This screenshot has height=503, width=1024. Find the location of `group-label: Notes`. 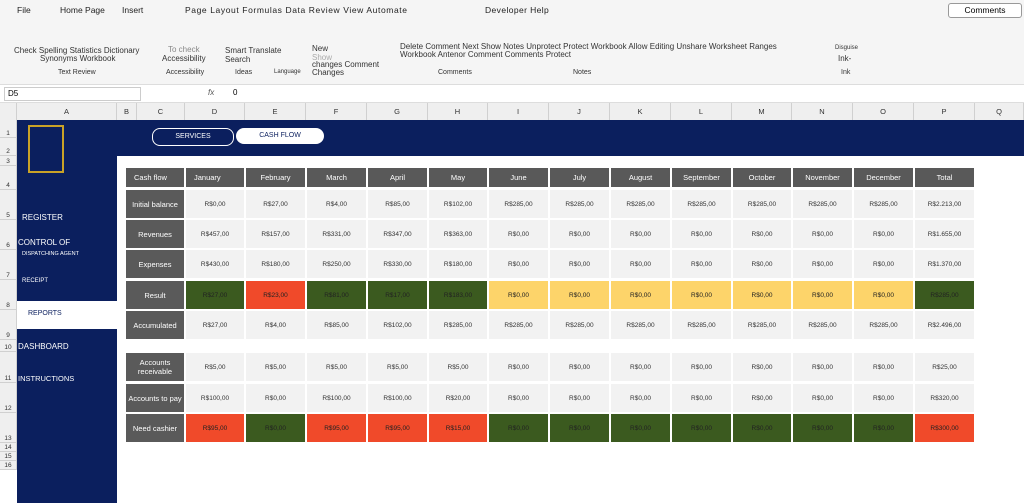

group-label: Notes is located at coordinates (582, 72).